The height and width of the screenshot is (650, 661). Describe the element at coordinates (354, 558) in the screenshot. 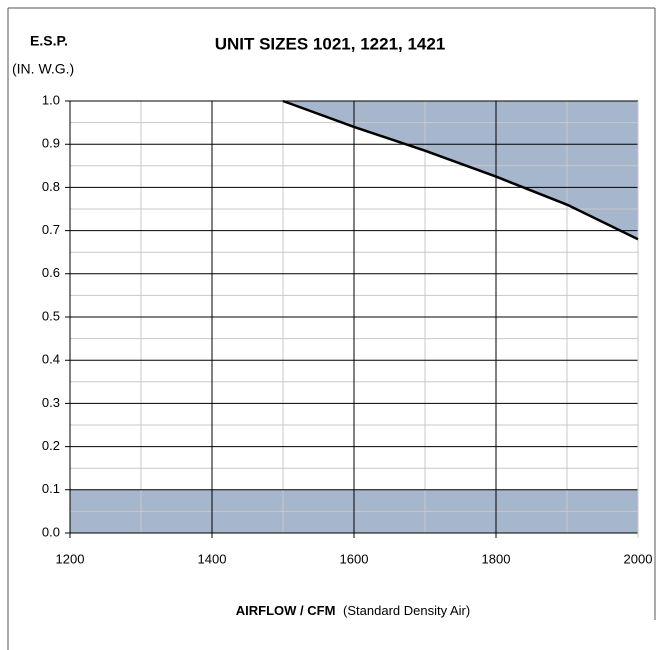

I see `x-tick-label: 1600` at that location.